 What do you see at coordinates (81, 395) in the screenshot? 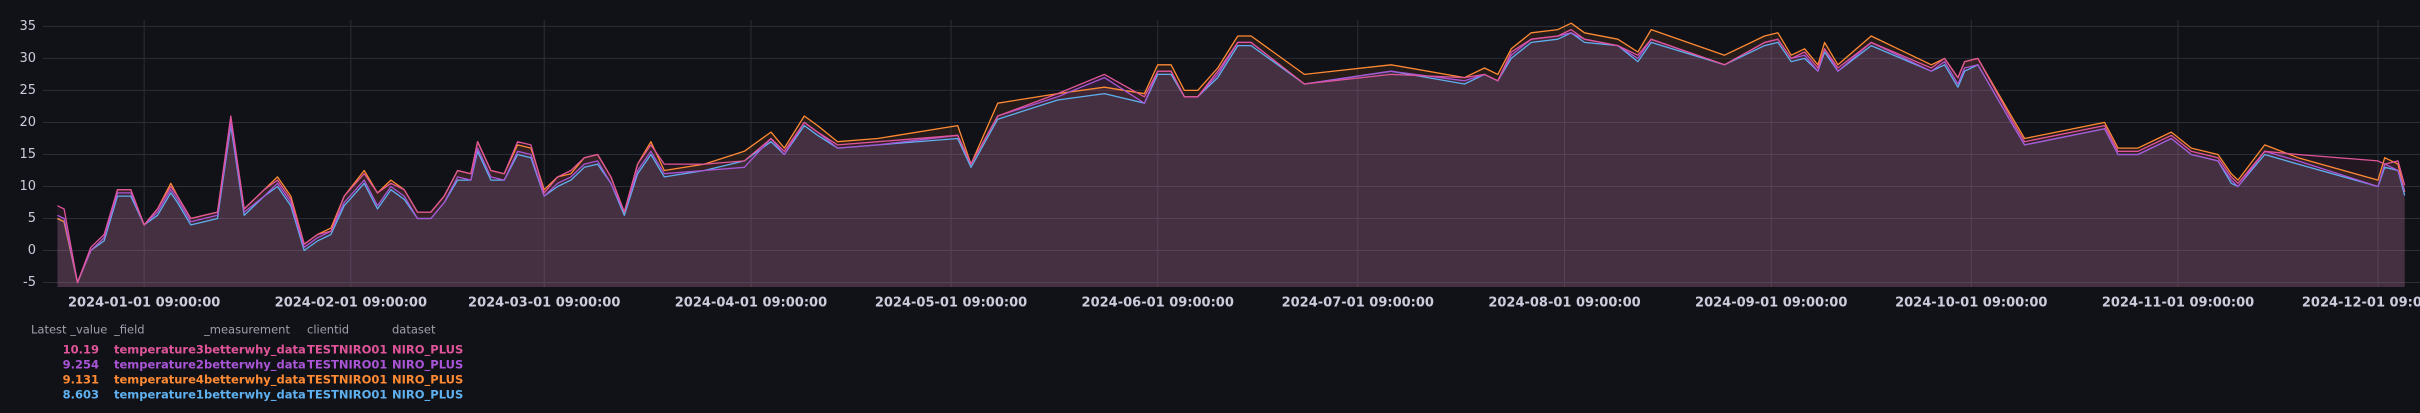
I see `legend-latest-value: 8.603` at bounding box center [81, 395].